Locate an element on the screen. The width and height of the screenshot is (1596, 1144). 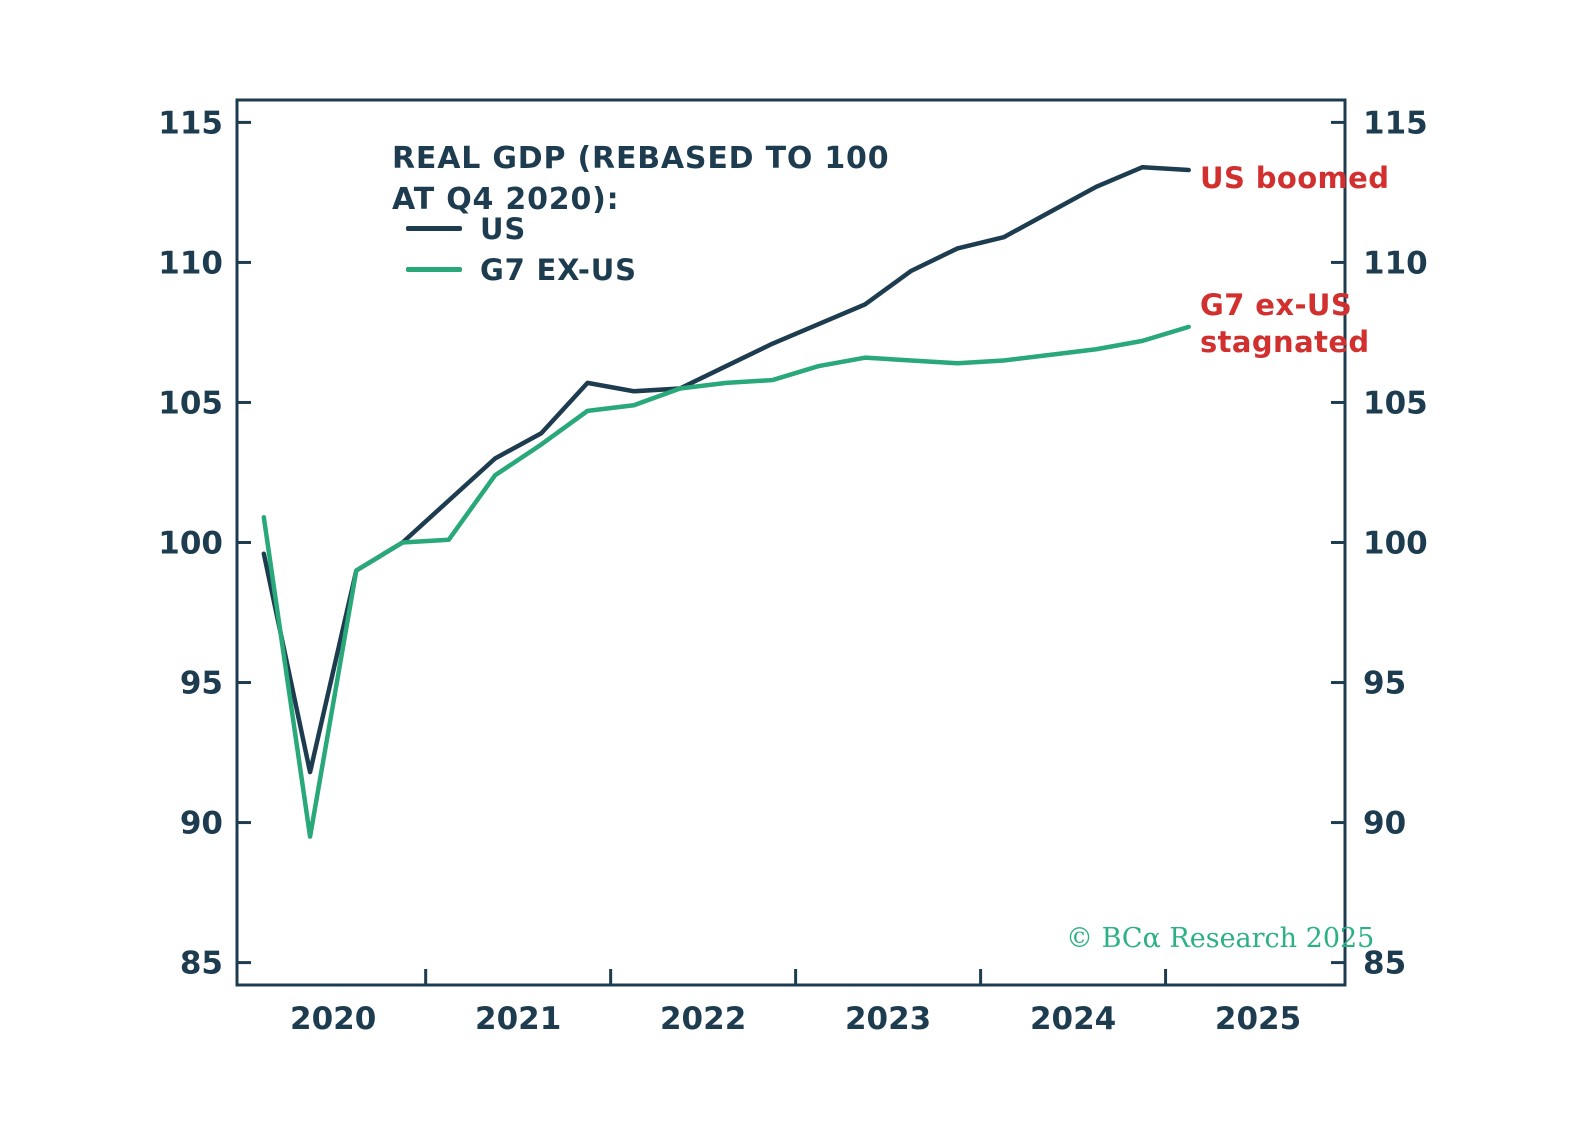
y-axis-label-left: 115 is located at coordinates (190, 123).